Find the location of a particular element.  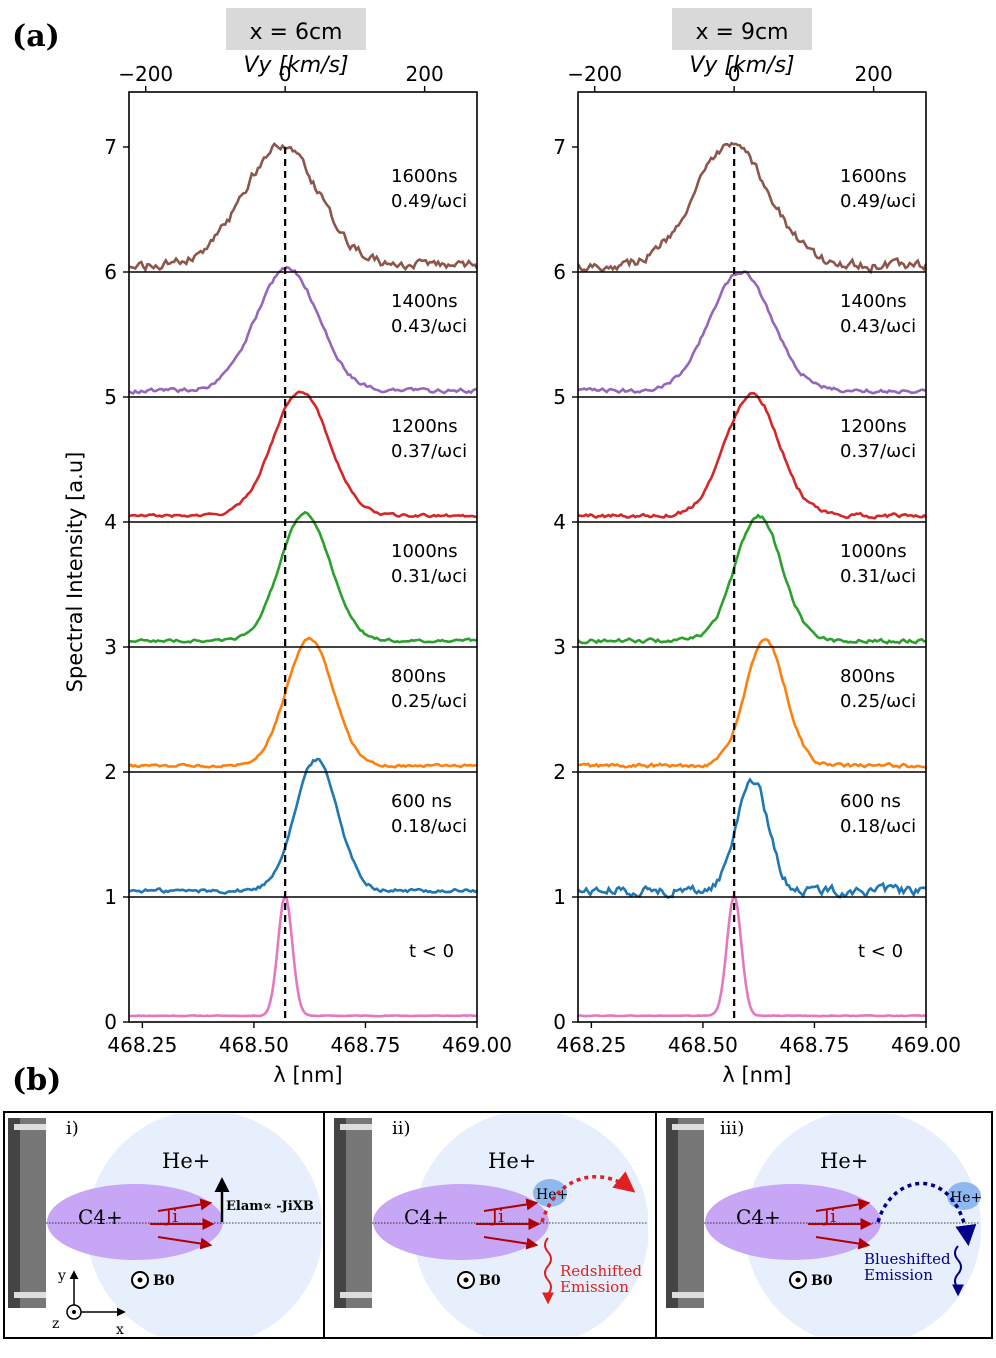

series-time-label: 1400ns is located at coordinates (424, 301).